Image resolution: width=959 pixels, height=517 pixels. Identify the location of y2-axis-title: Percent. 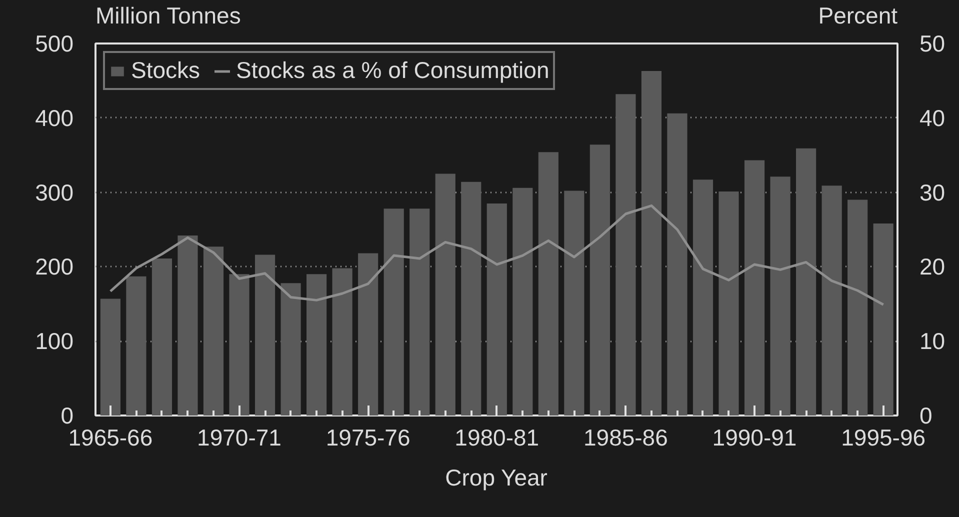
(858, 15).